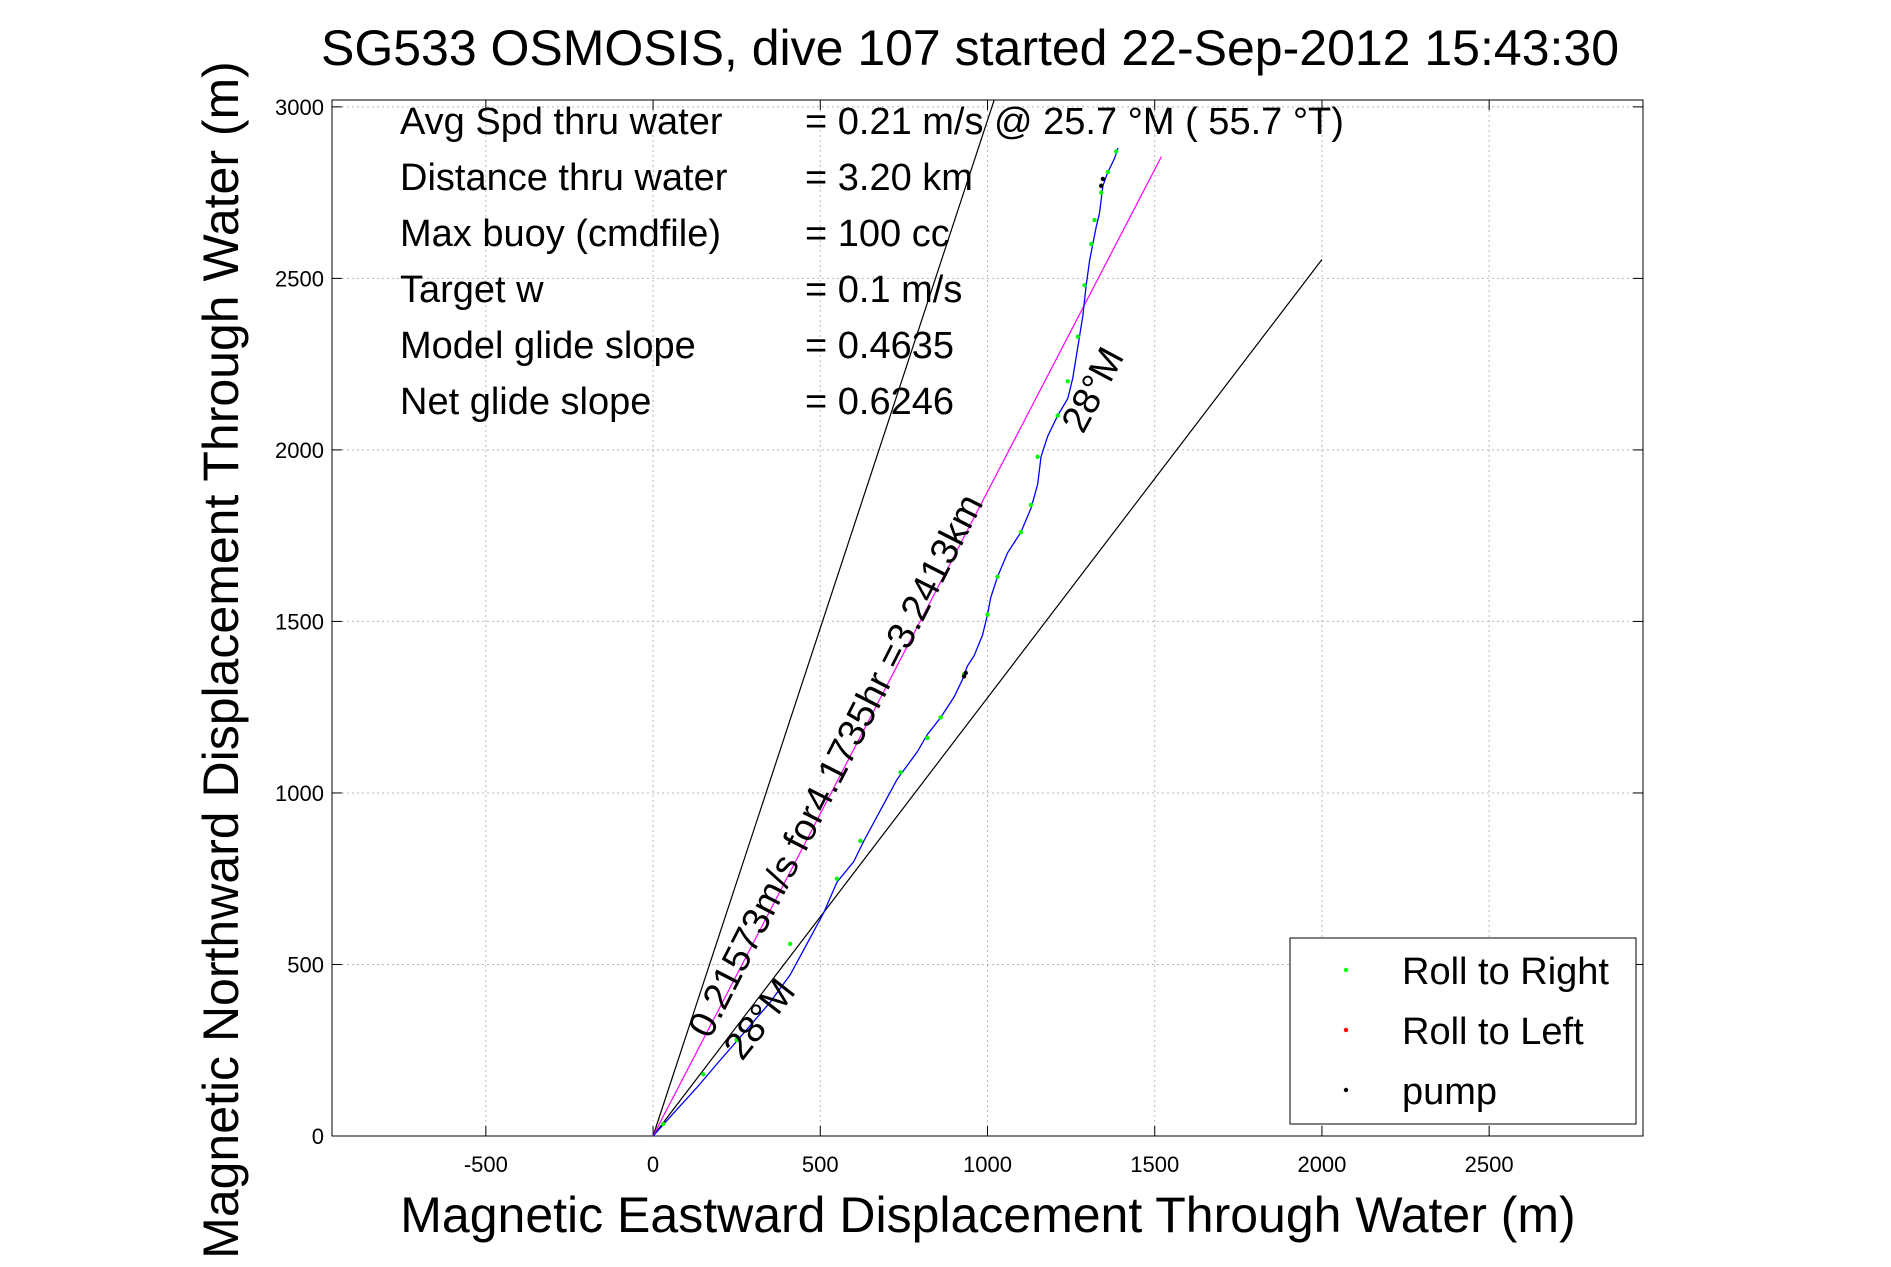  I want to click on y-tick-label: 3000, so click(299, 107).